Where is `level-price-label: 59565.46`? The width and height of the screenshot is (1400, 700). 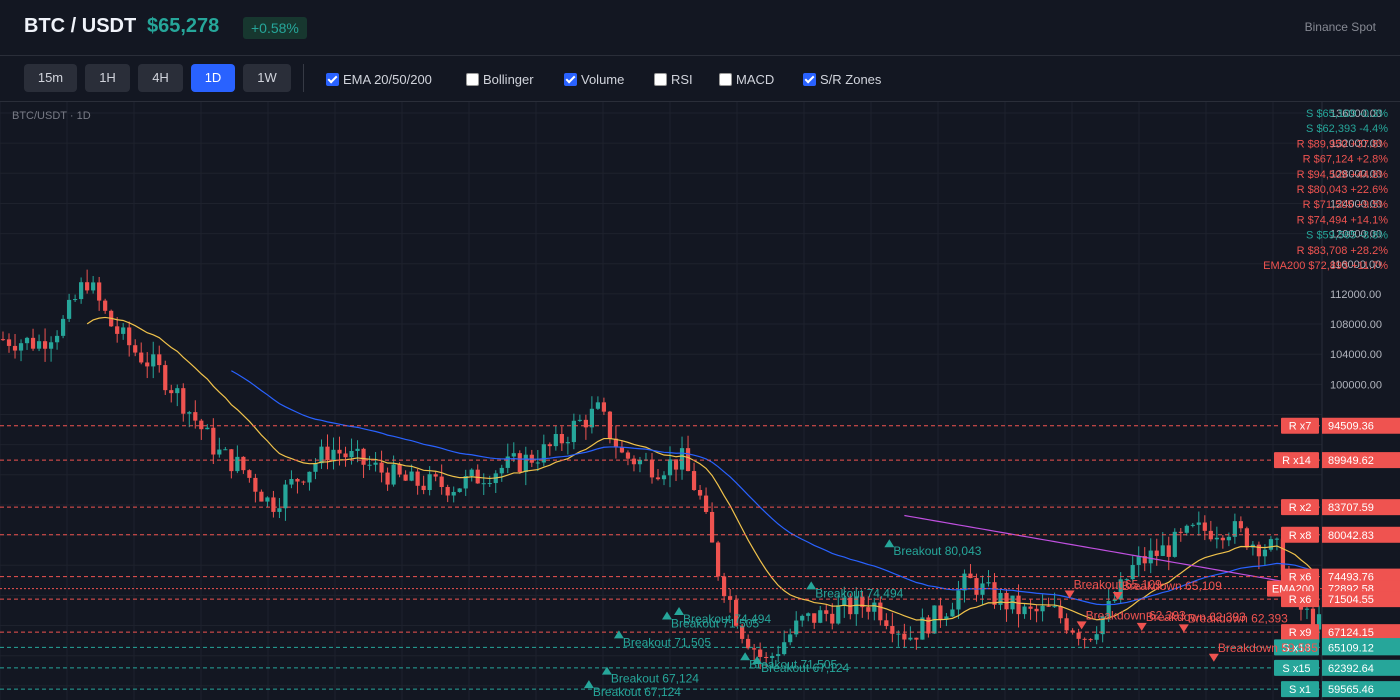
level-price-label: 59565.46 is located at coordinates (1351, 690).